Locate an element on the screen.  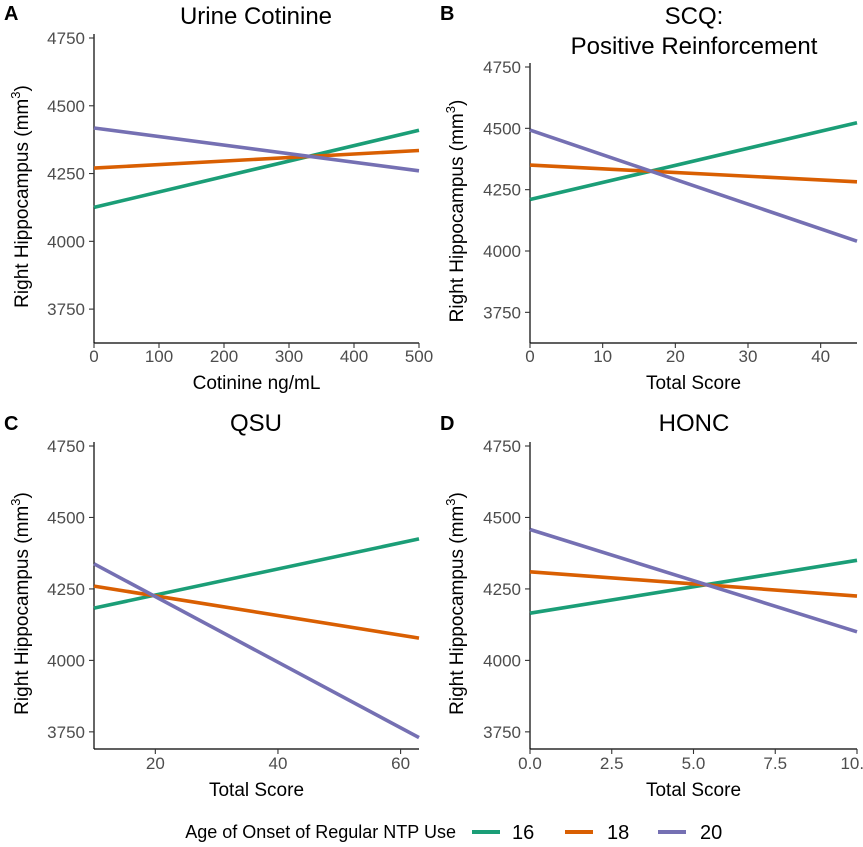
x-axis-label: Cotinine ng/mL is located at coordinates (257, 383).